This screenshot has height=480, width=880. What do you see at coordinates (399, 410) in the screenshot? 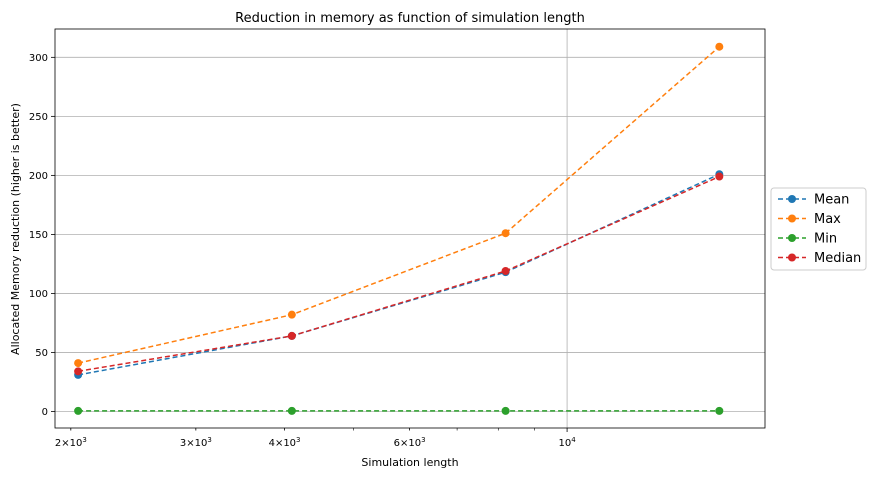
I see `series-min` at bounding box center [399, 410].